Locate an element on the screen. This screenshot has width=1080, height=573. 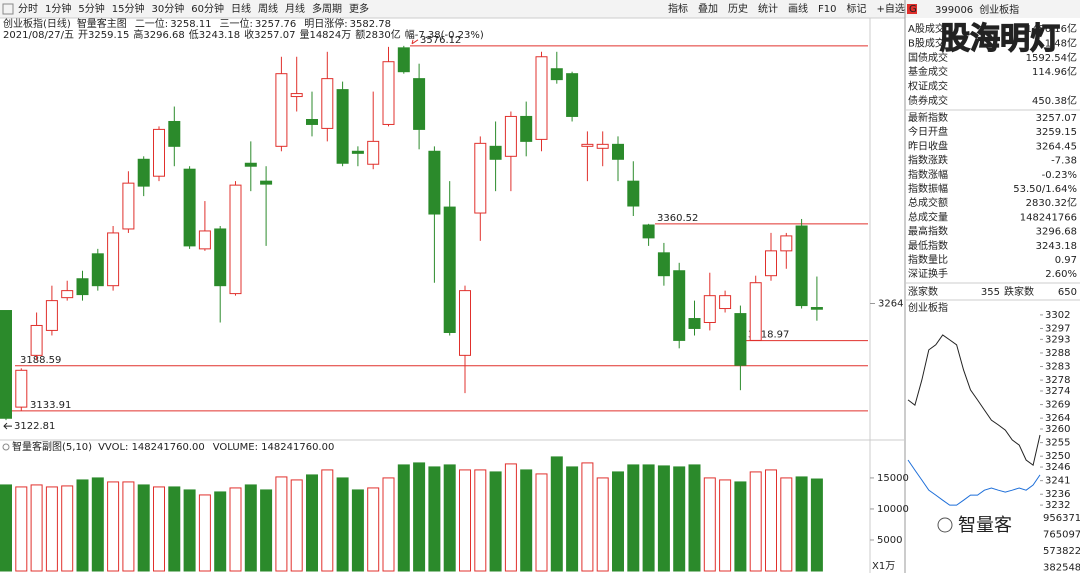
row-value: -0.23% is located at coordinates (1059, 175).